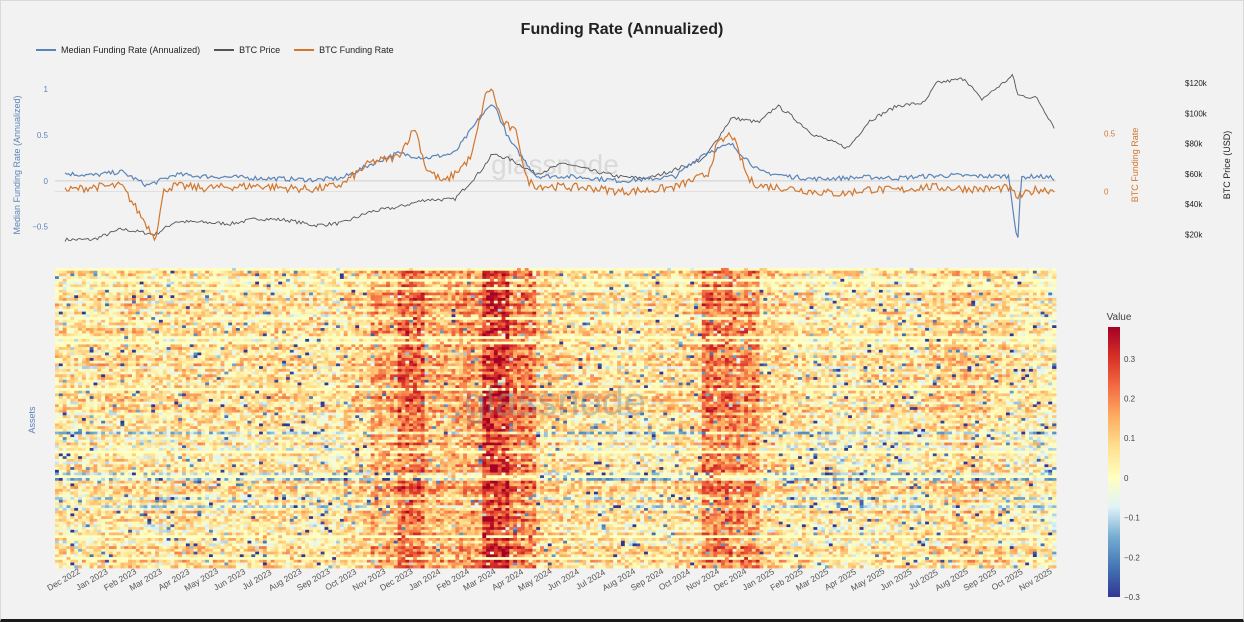 This screenshot has width=1244, height=622. Describe the element at coordinates (247, 50) in the screenshot. I see `legend-item-btc-price: BTC Price` at that location.